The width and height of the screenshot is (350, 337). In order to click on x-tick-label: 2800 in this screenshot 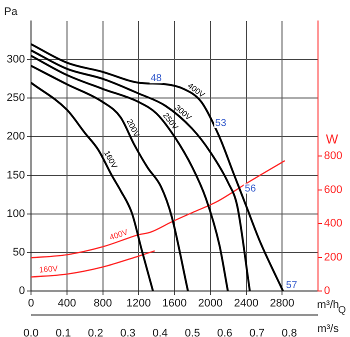, I will do `click(282, 304)`.